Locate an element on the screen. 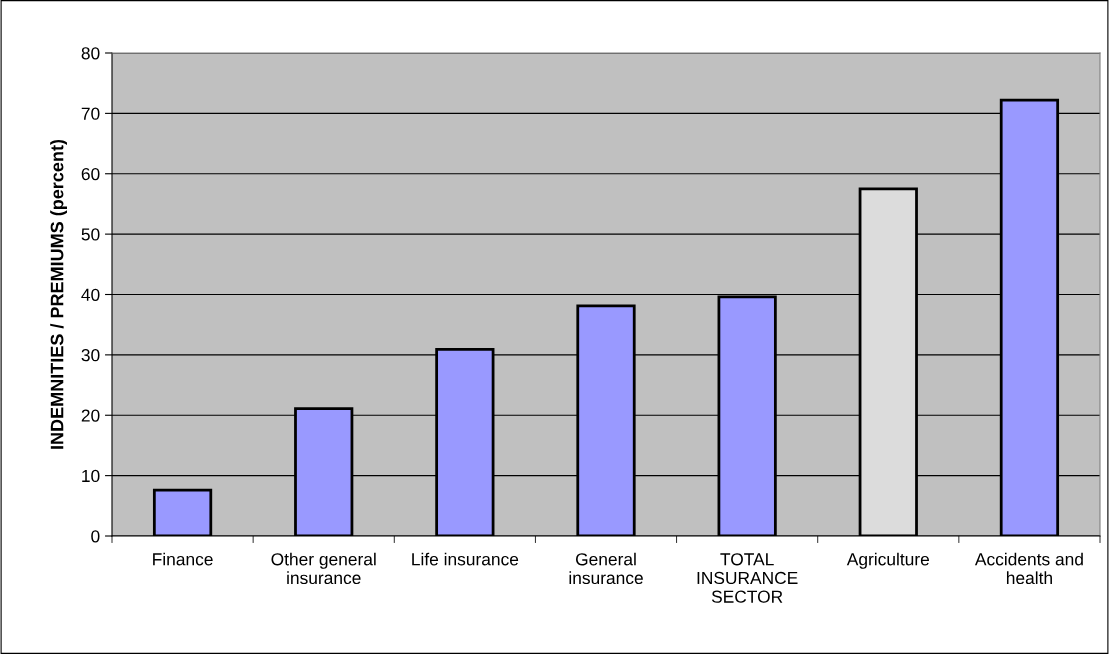 Image resolution: width=1109 pixels, height=654 pixels. x-tick-label: TOTAL INSURANCE SECTOR is located at coordinates (747, 578).